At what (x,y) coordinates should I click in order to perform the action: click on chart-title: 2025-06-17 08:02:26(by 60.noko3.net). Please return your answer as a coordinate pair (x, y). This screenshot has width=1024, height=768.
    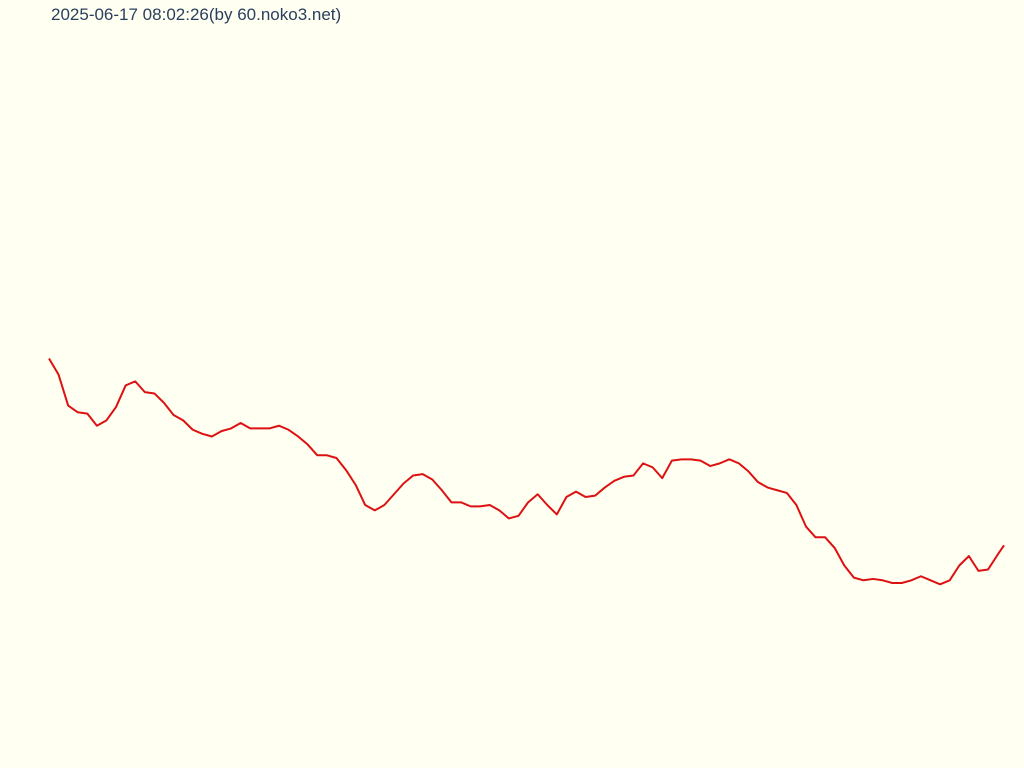
    Looking at the image, I should click on (196, 14).